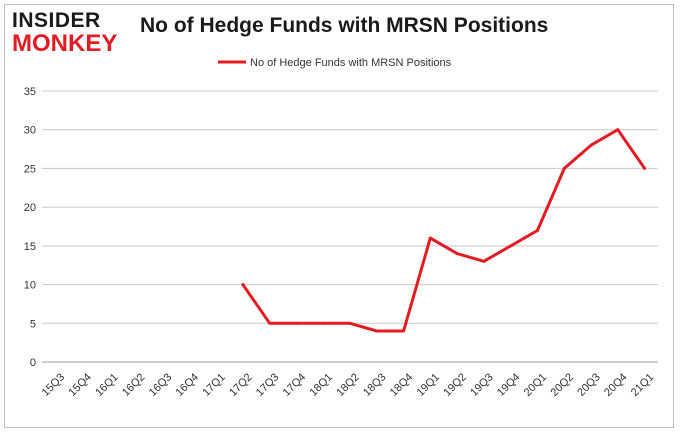  I want to click on y-tick-label: 10, so click(30, 286).